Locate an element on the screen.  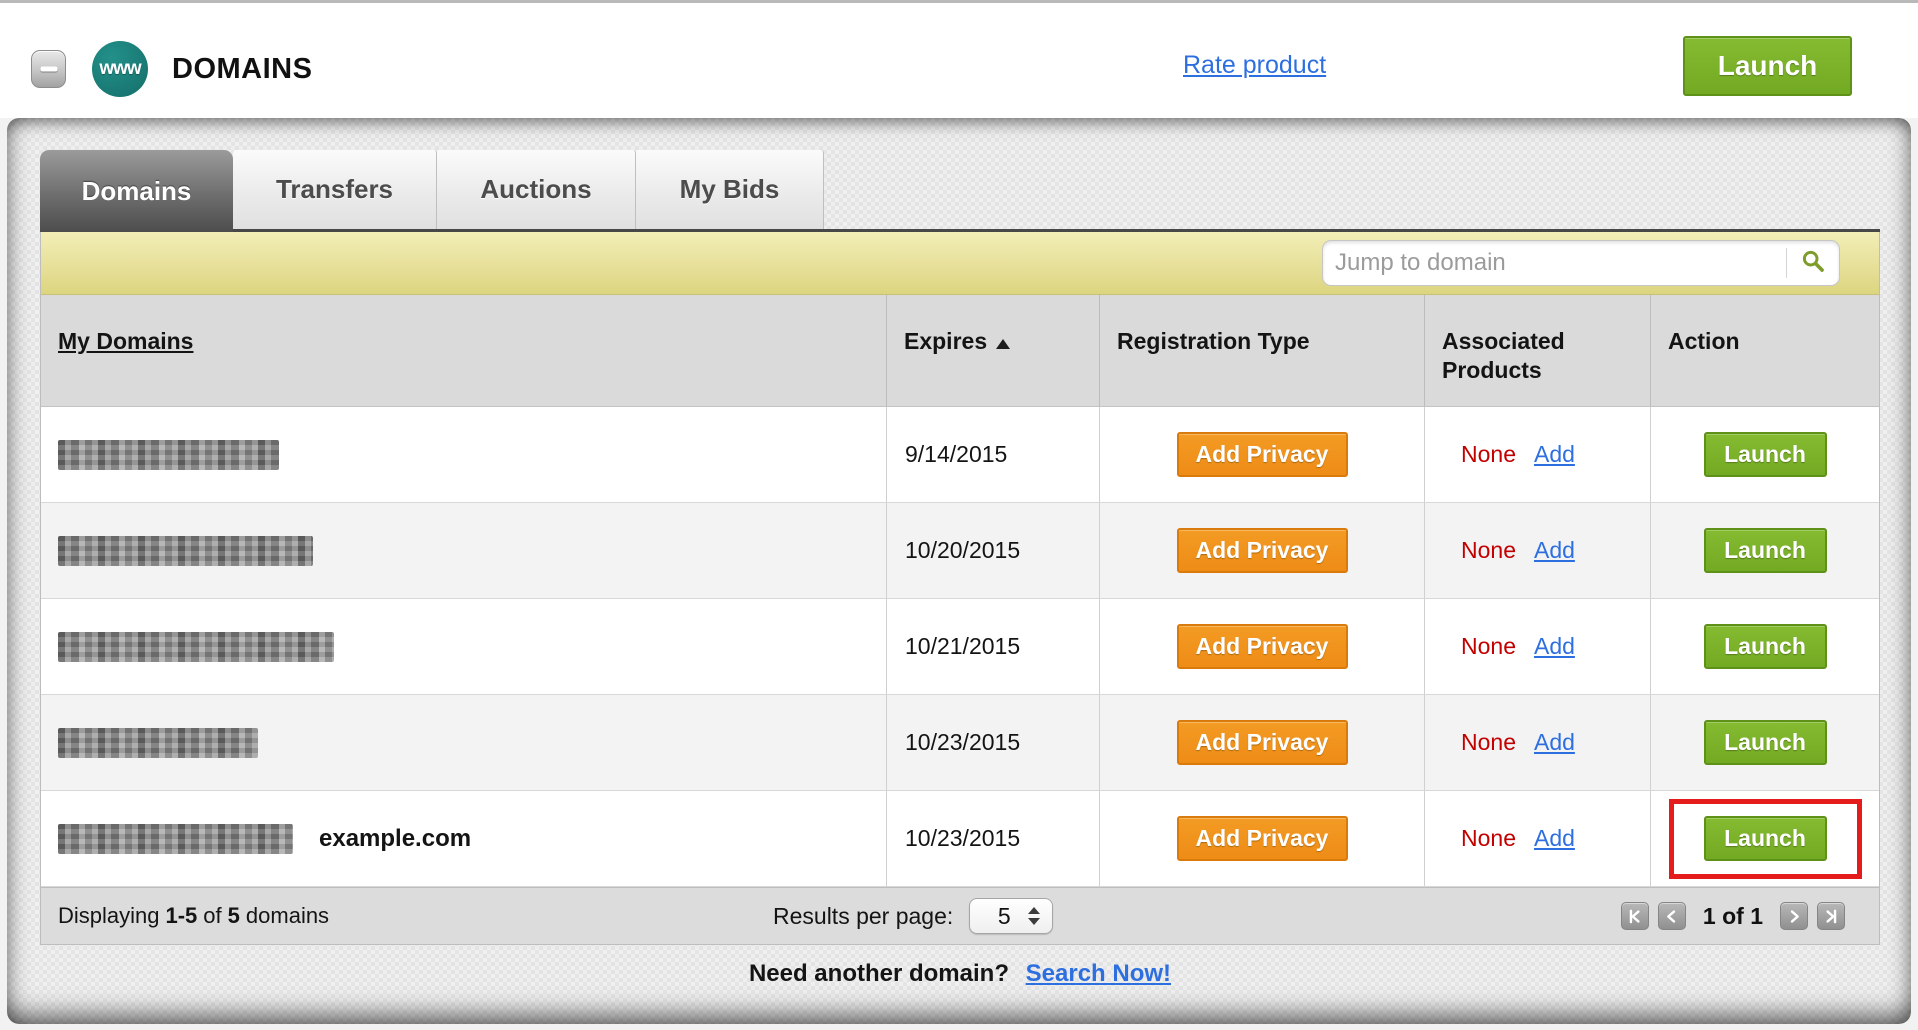
collapse-button is located at coordinates (48, 69).